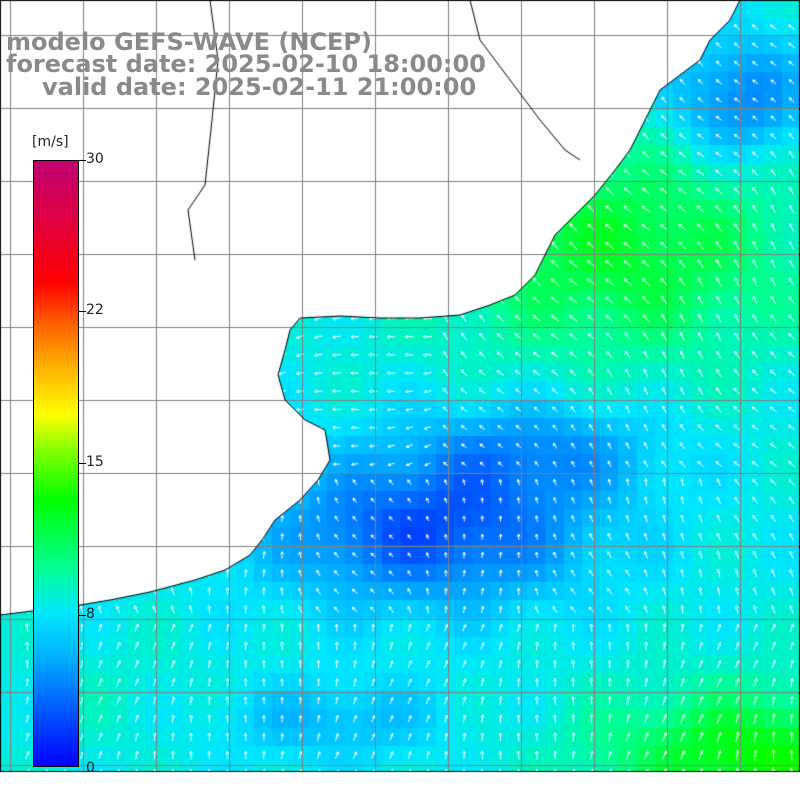 Image resolution: width=800 pixels, height=800 pixels. I want to click on colorbar-label-22: 22, so click(95, 310).